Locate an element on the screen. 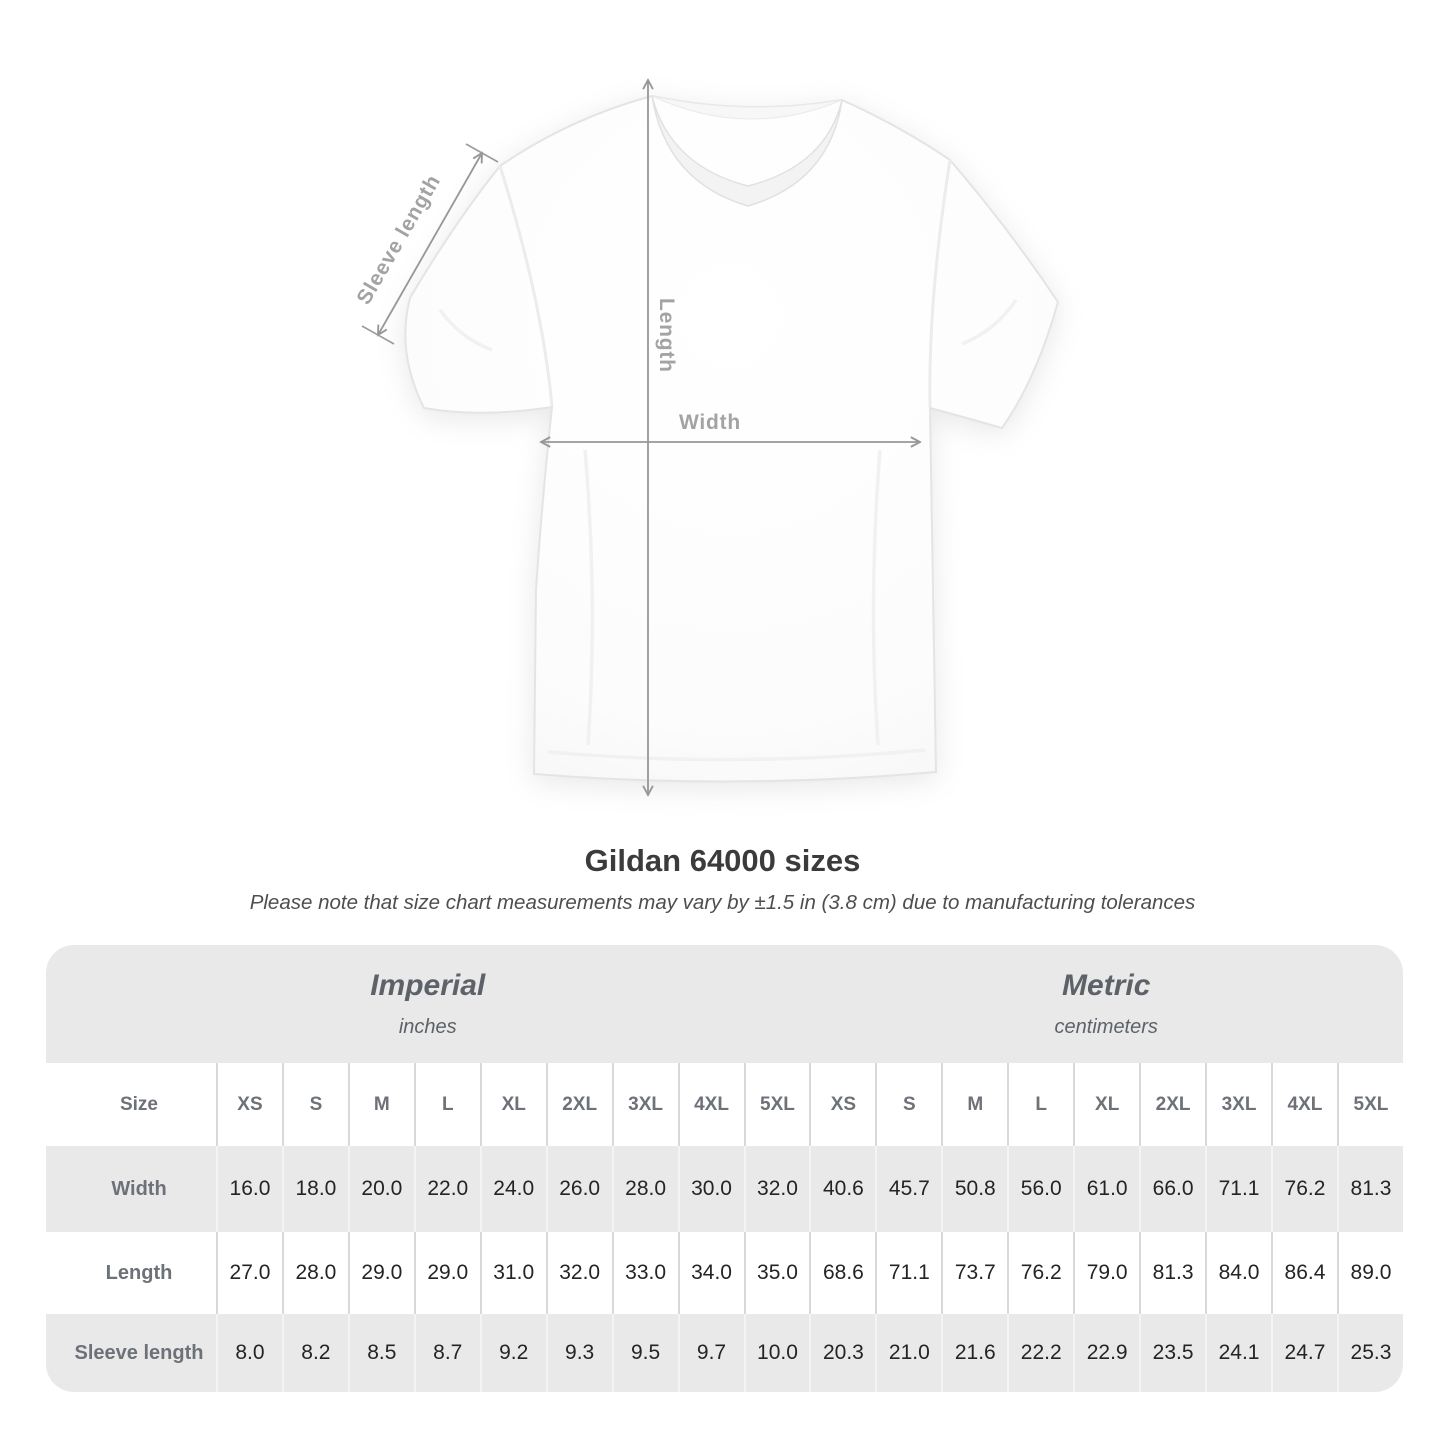 Image resolution: width=1445 pixels, height=1445 pixels. size-value-cell: 50.8 is located at coordinates (974, 1189).